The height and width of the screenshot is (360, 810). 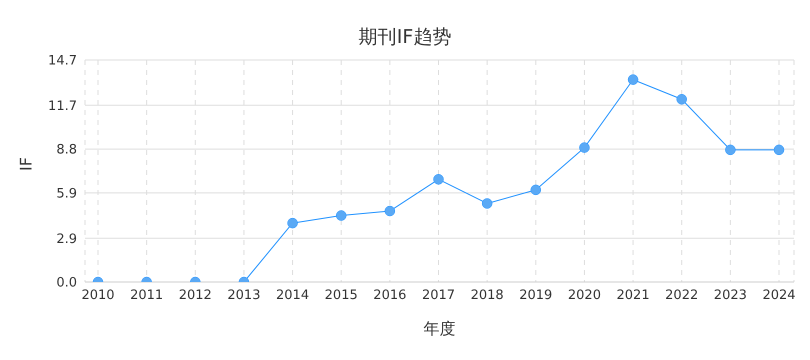 I want to click on x-tick-label: 2019, so click(x=535, y=296).